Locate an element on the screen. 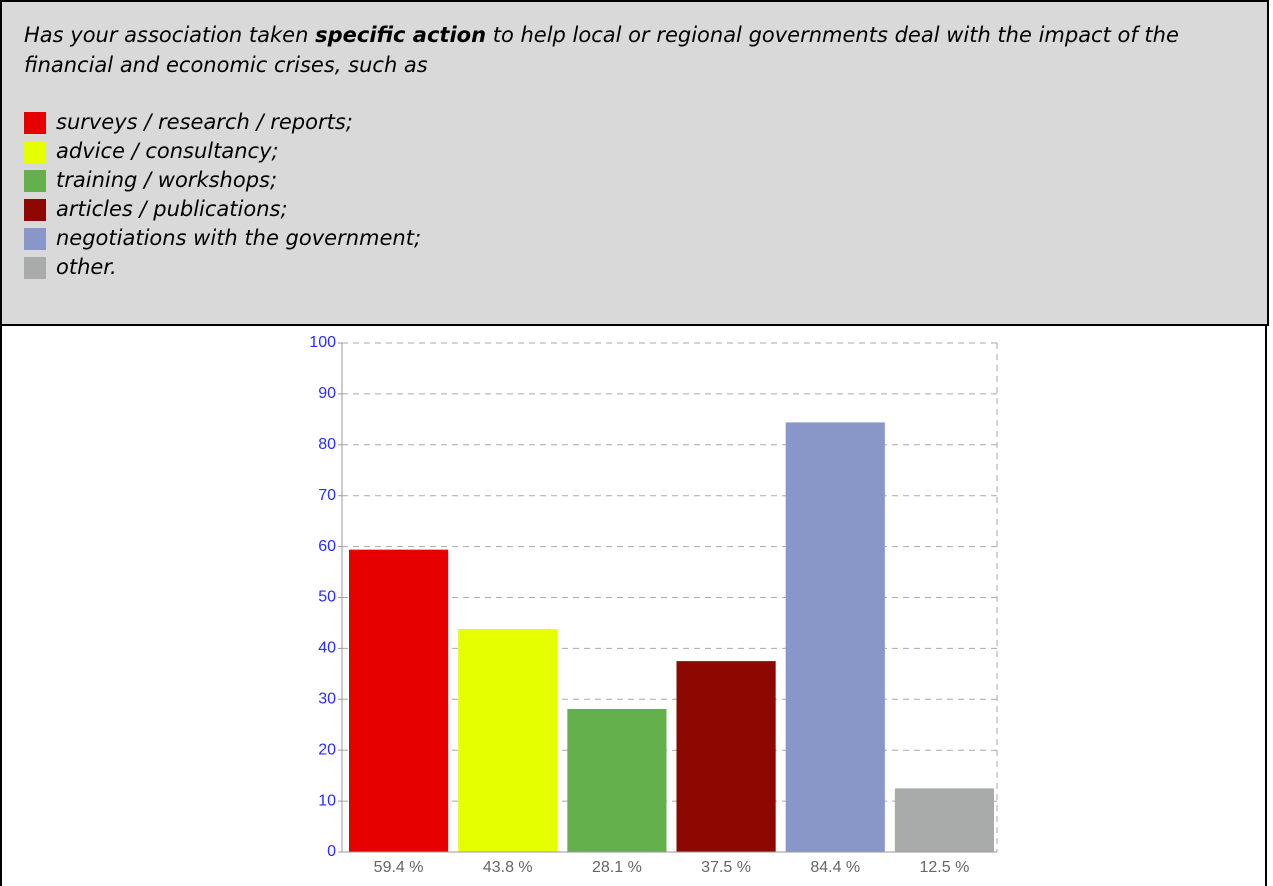 This screenshot has width=1273, height=886. y-tick-label: 20 is located at coordinates (327, 749).